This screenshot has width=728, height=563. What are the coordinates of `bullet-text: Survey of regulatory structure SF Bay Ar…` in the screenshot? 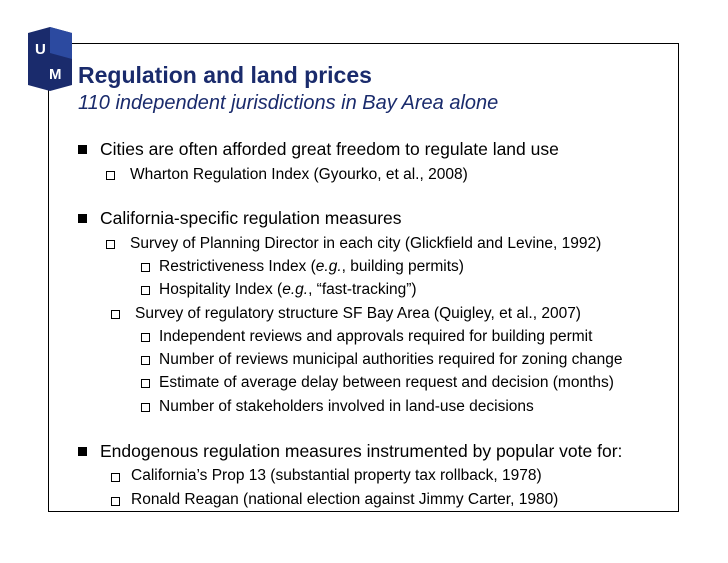 It's located at (358, 313).